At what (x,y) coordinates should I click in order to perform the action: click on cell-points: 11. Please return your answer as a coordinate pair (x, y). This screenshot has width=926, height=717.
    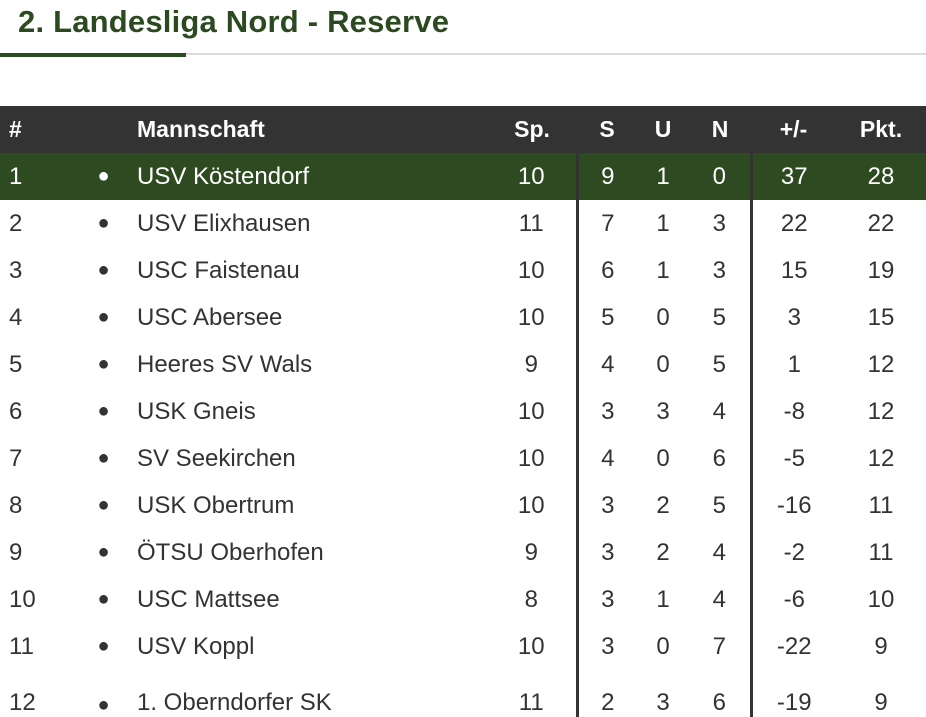
    Looking at the image, I should click on (881, 505).